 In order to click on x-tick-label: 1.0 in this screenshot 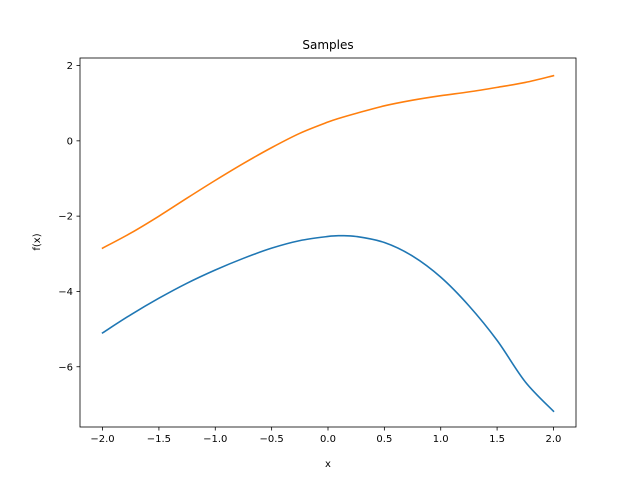, I will do `click(441, 439)`.